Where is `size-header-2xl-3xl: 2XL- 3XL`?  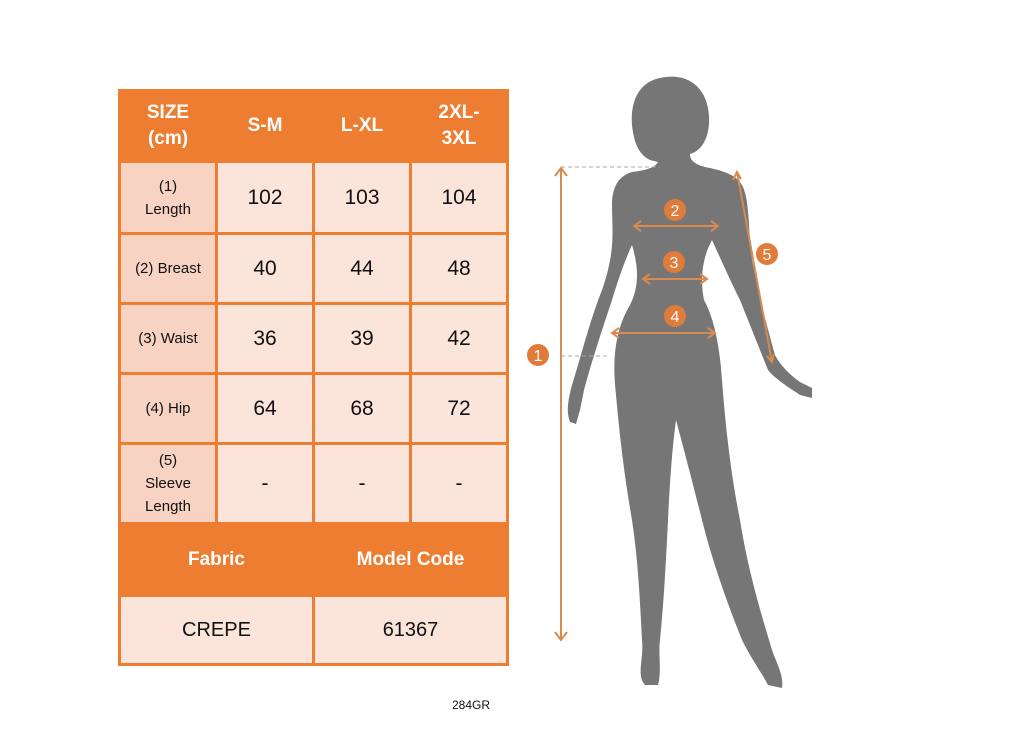
size-header-2xl-3xl: 2XL- 3XL is located at coordinates (459, 126).